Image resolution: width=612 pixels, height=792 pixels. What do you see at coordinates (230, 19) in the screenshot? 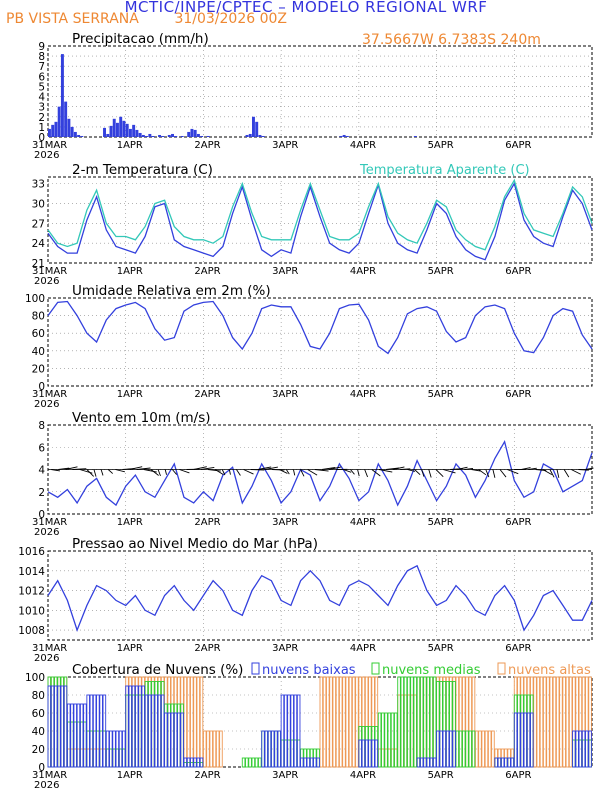
I see `run-date: 31/03/2026 00Z` at bounding box center [230, 19].